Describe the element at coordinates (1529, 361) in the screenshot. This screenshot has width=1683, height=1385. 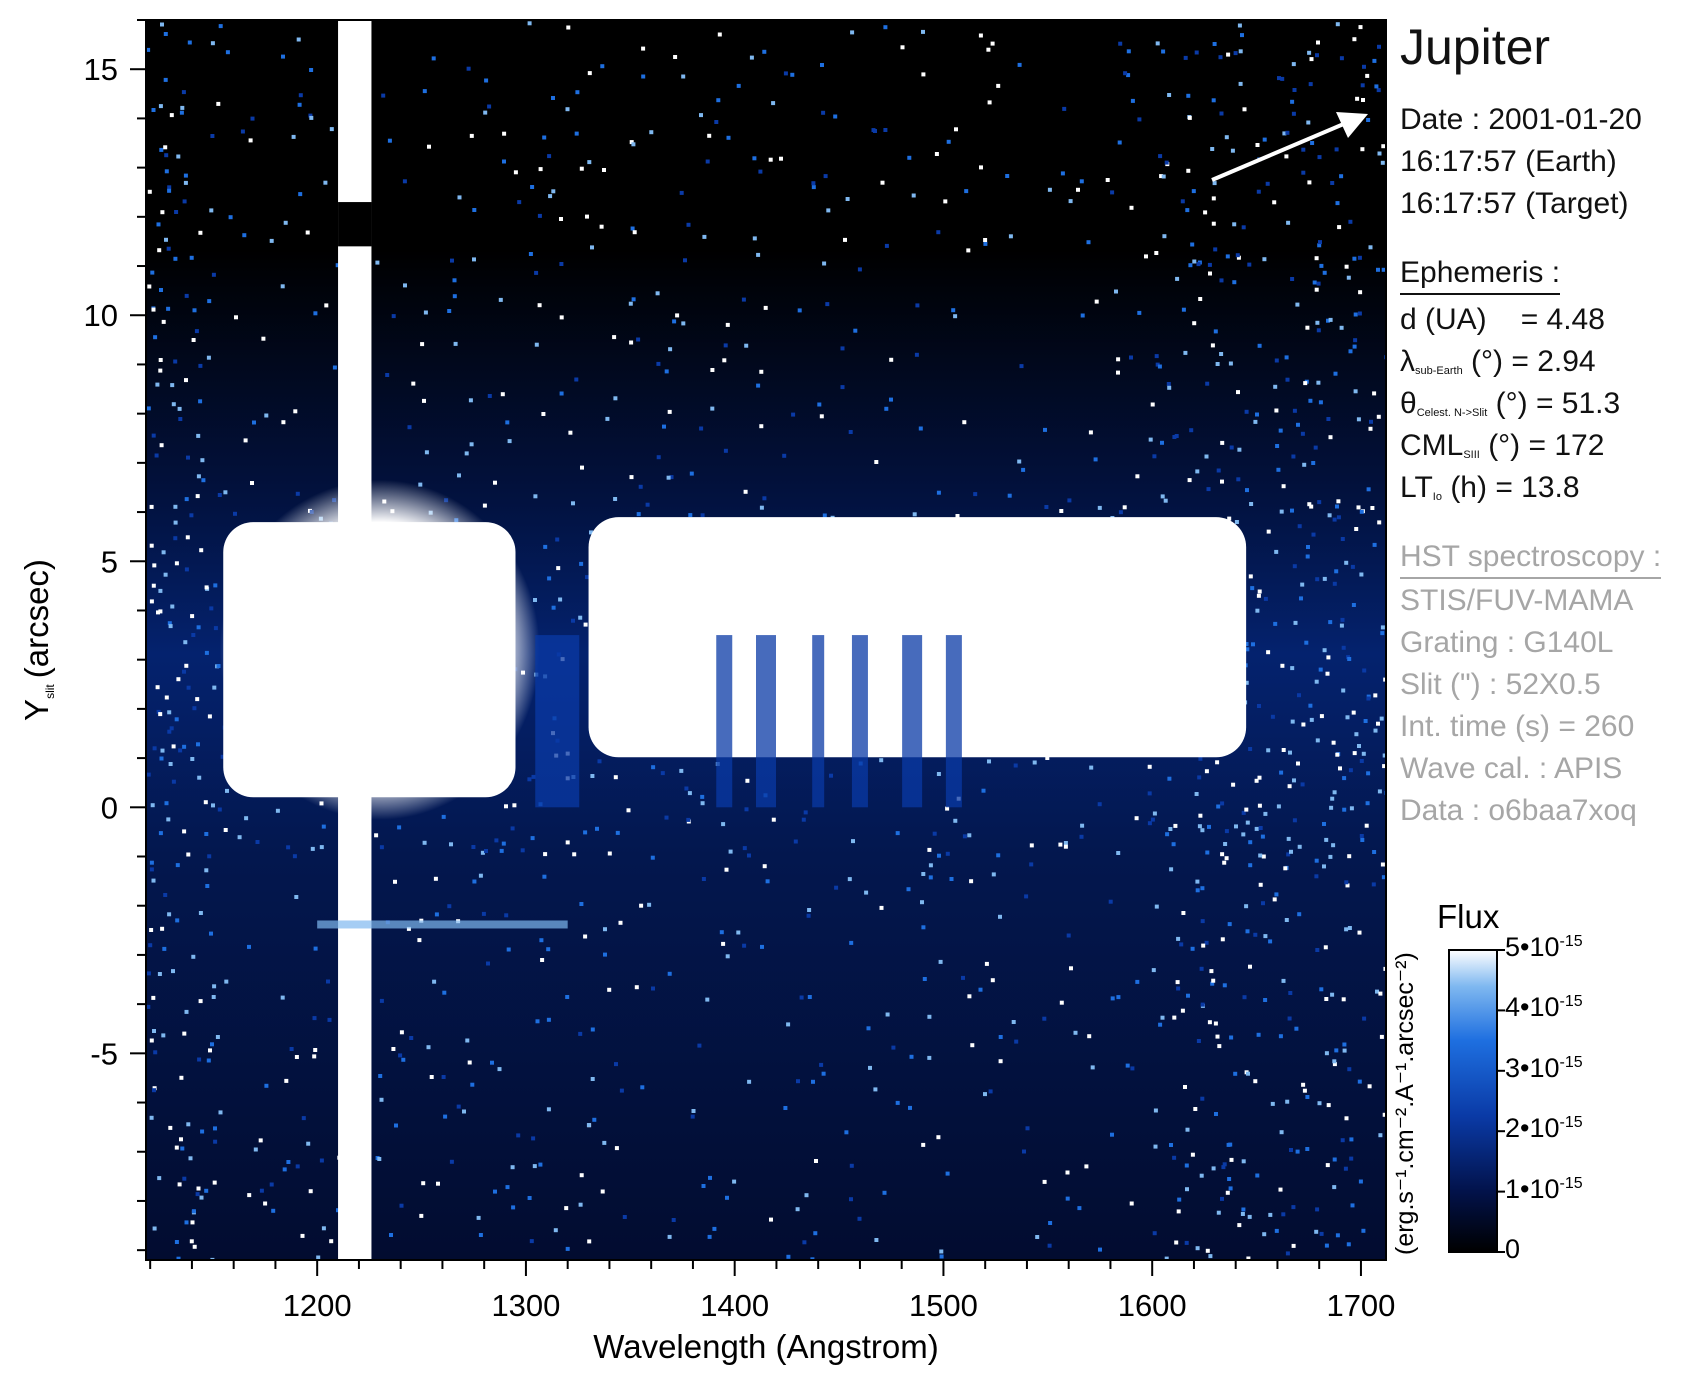
I see `lambda-value: (°) = 2.94` at that location.